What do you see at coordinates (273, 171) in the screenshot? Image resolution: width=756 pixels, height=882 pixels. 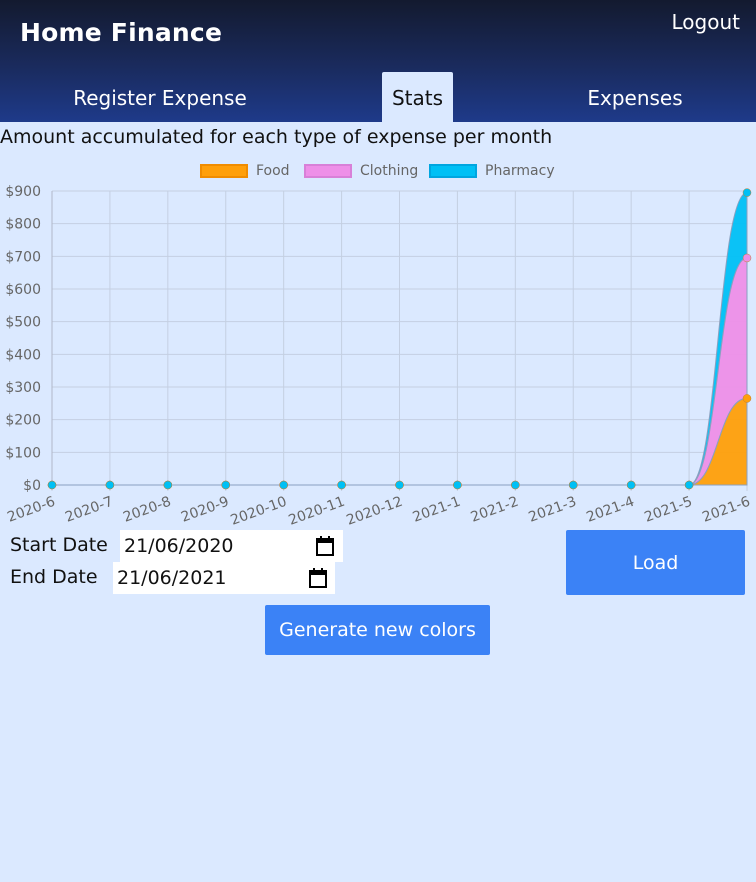 I see `legend-label-food: Food` at bounding box center [273, 171].